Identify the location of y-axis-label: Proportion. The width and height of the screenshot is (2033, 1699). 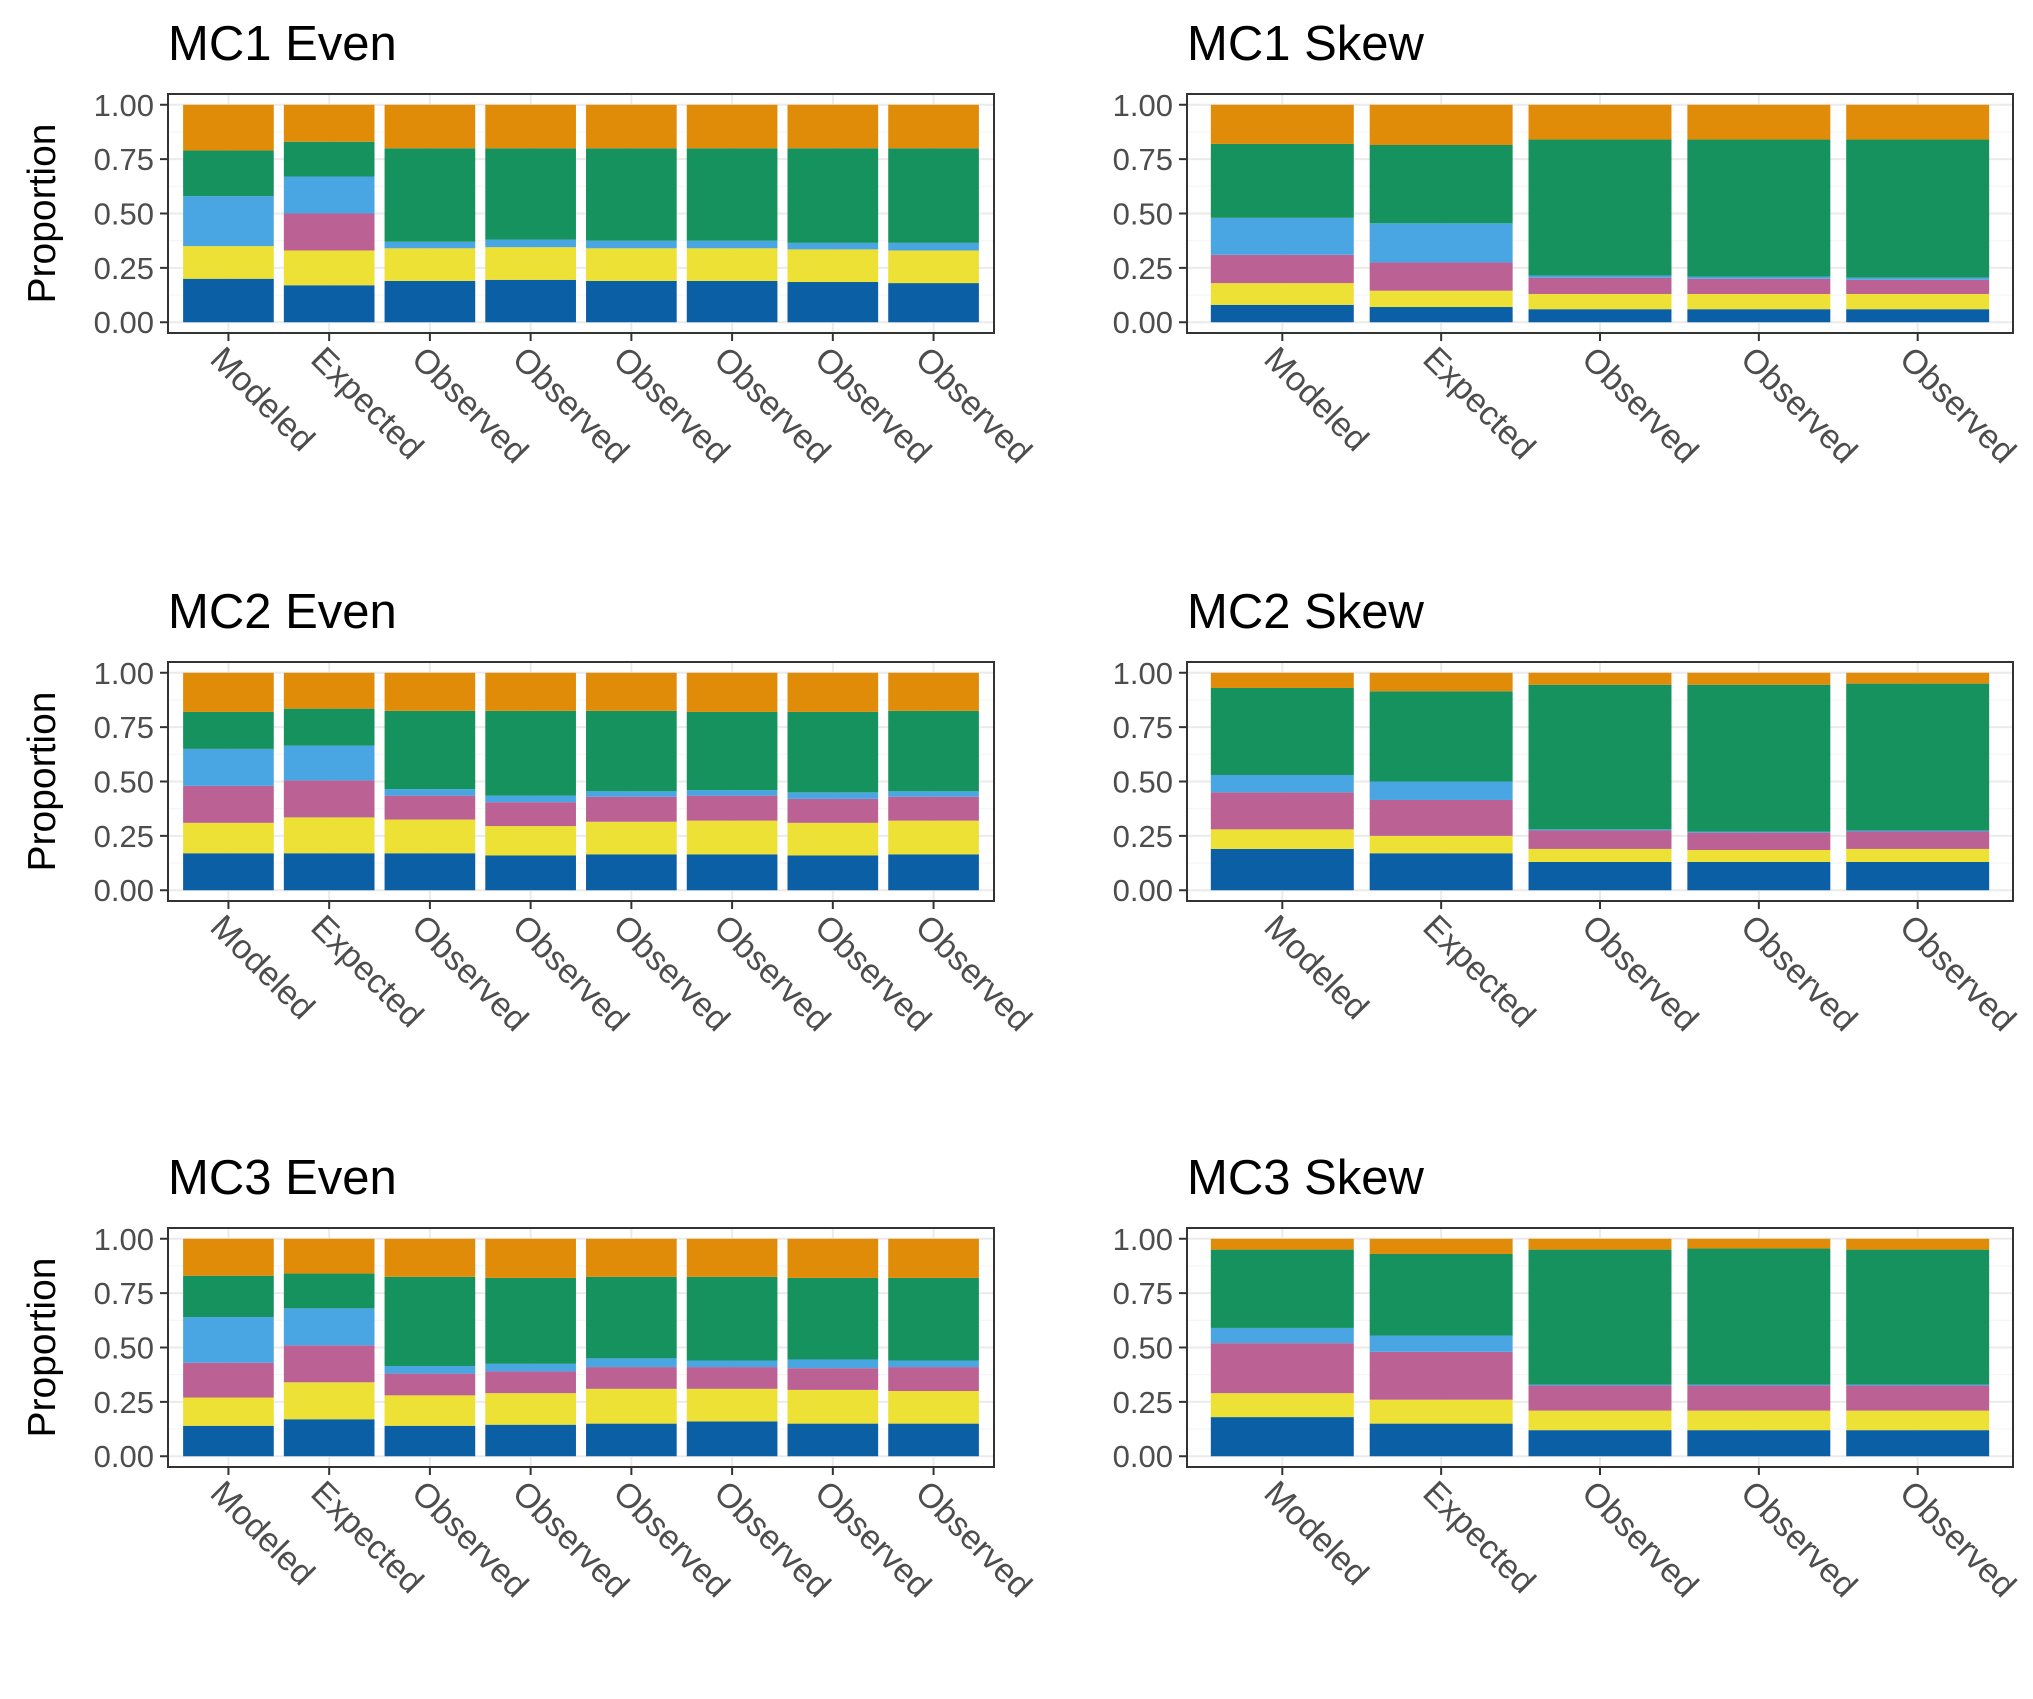
(42, 1348).